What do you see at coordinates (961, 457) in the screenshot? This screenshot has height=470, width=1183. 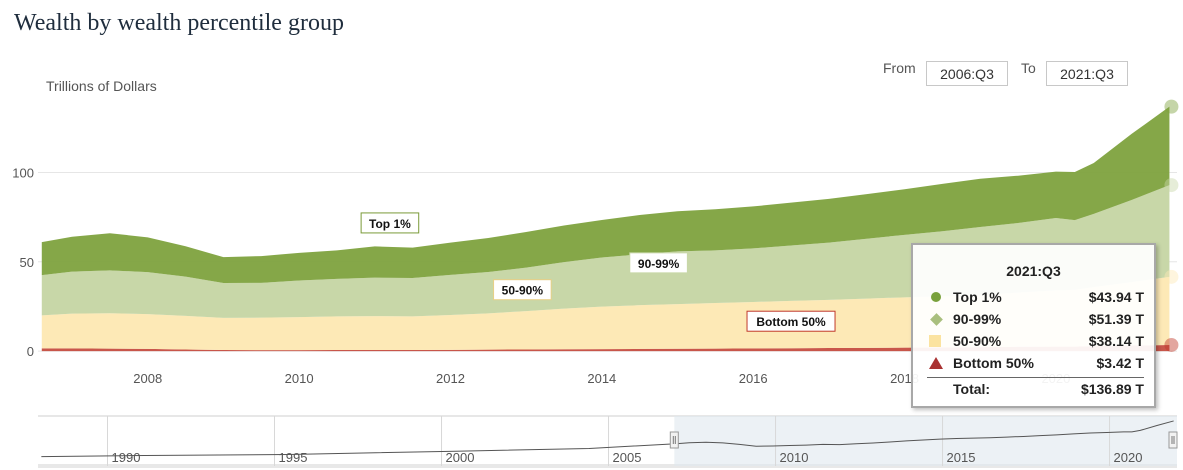 I see `navigator-label: 2015` at bounding box center [961, 457].